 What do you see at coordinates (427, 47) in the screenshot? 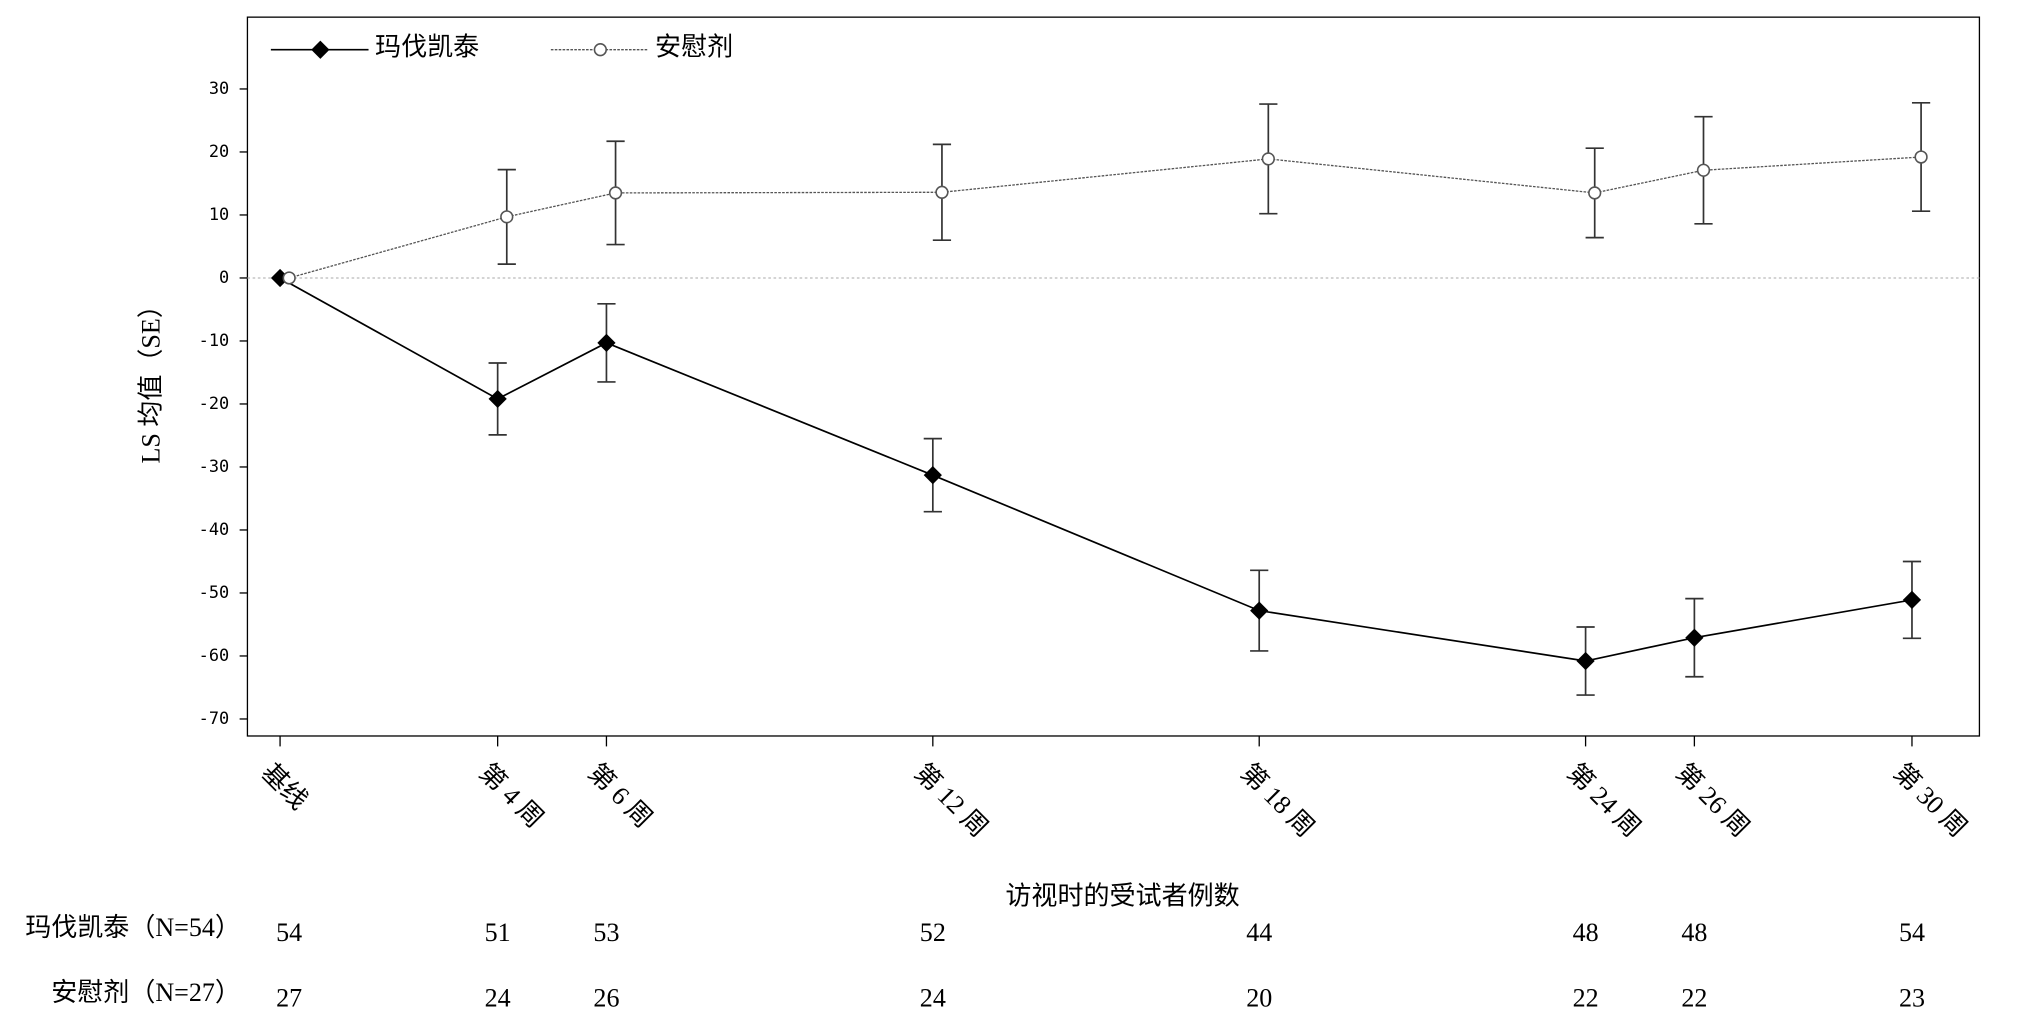
I see `legend-label: 玛伐凯泰` at bounding box center [427, 47].